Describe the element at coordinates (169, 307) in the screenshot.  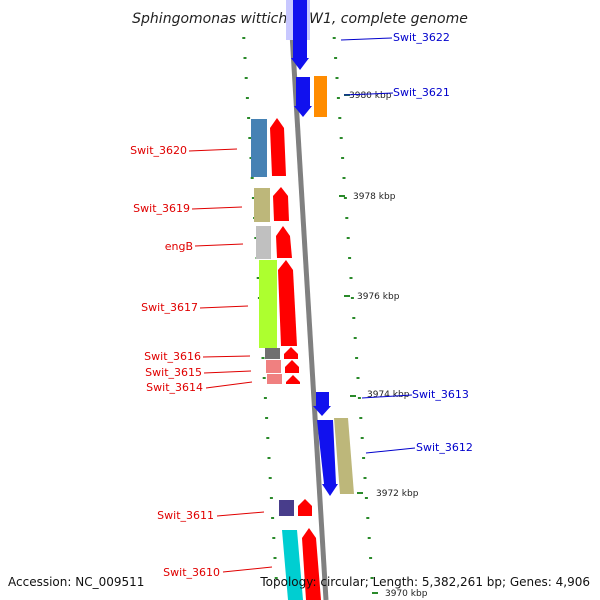
I see `gene-label-swit-3617: Swit_3617` at that location.